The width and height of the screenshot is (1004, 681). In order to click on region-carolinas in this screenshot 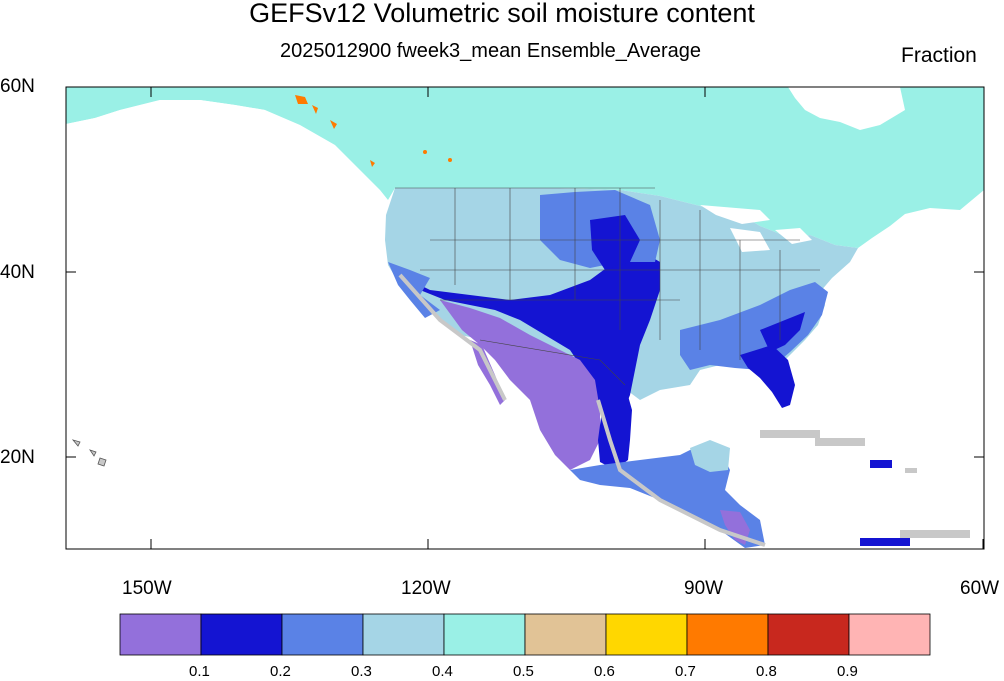, I will do `click(782, 332)`.